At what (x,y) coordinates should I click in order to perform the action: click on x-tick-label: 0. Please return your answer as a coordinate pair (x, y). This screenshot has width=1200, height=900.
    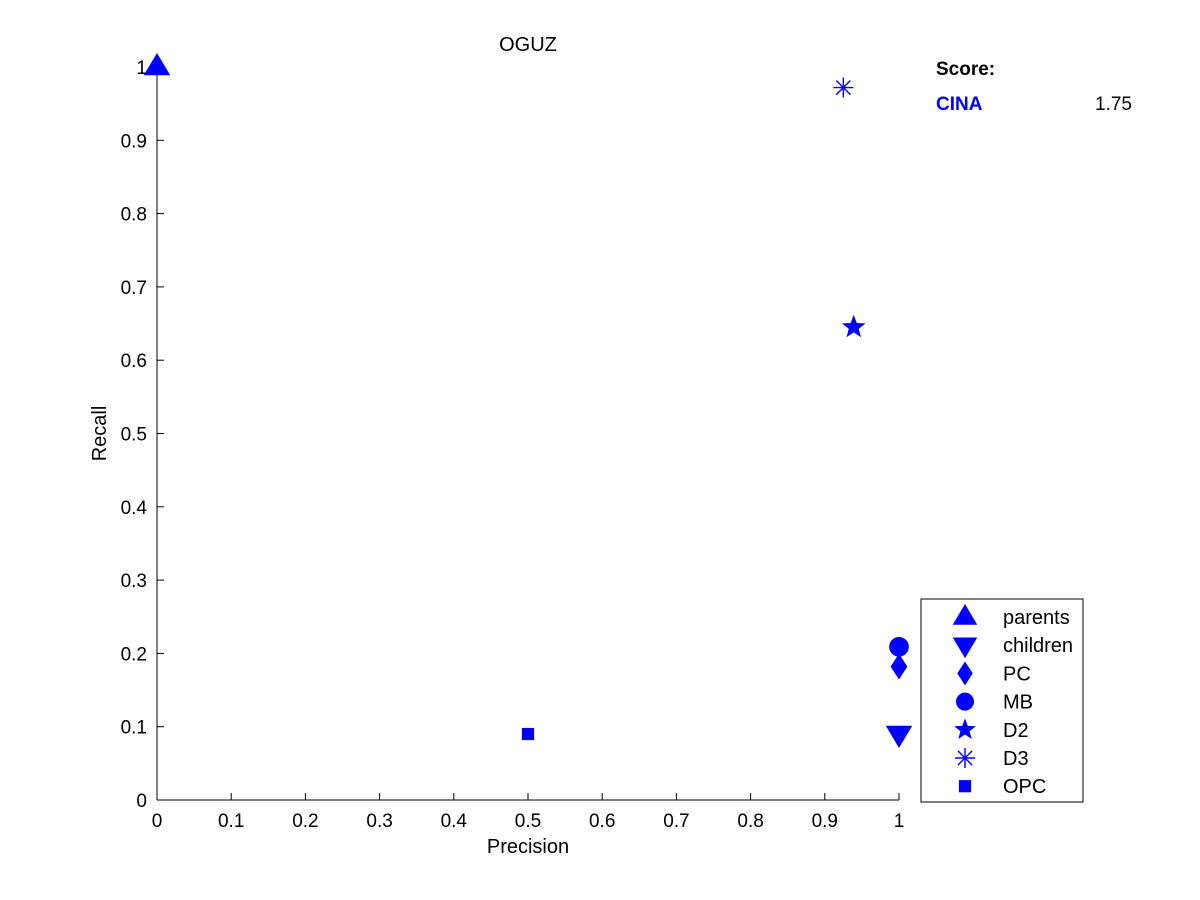
    Looking at the image, I should click on (157, 821).